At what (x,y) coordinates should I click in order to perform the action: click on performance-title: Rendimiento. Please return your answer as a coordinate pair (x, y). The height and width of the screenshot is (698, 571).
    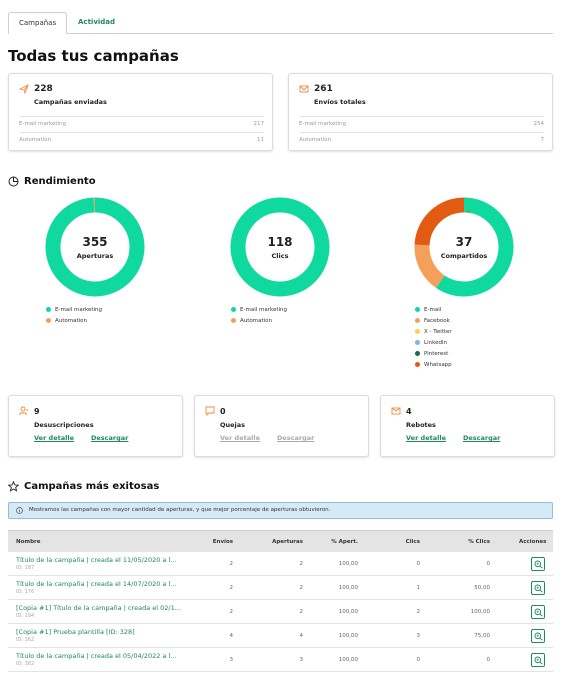
    Looking at the image, I should click on (52, 181).